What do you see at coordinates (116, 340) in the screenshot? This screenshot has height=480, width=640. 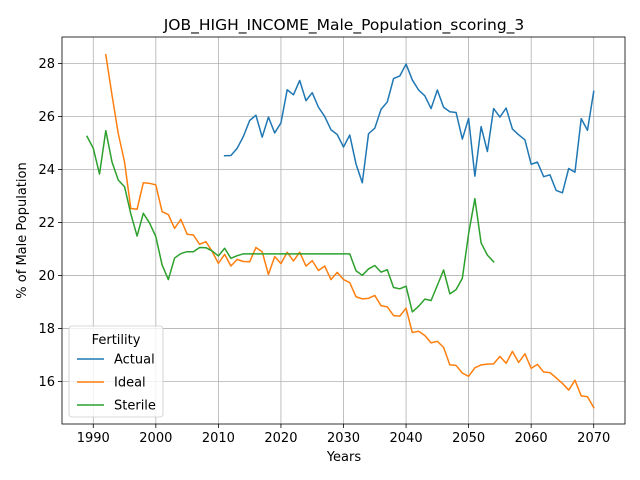 I see `legend-title: Fertility` at bounding box center [116, 340].